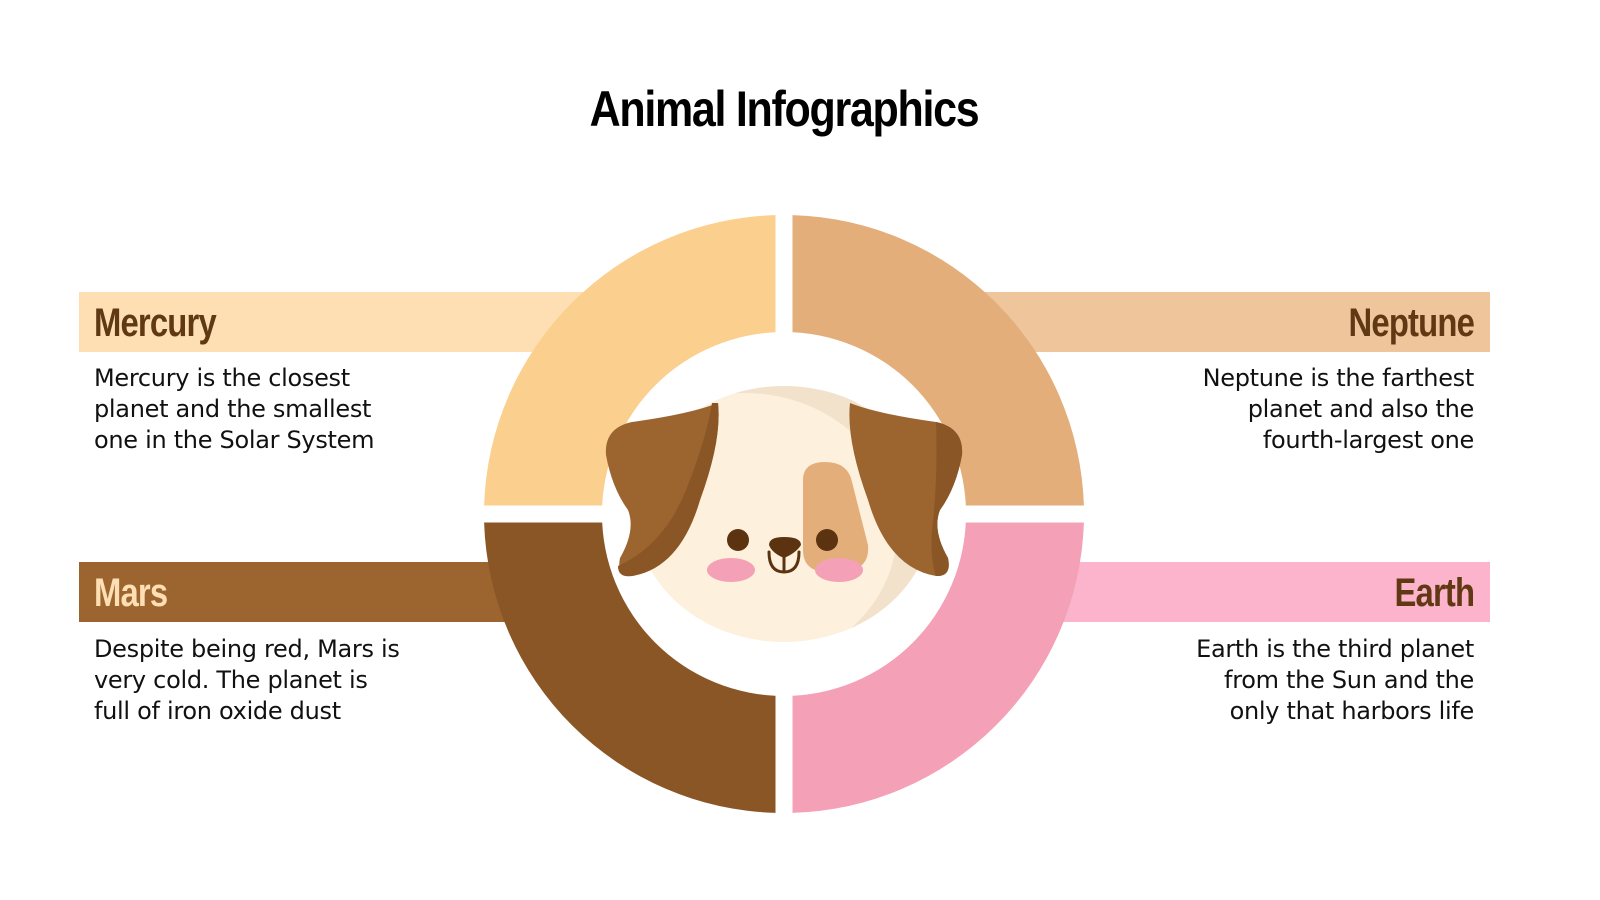  What do you see at coordinates (1411, 323) in the screenshot?
I see `neptune-label: Neptune` at bounding box center [1411, 323].